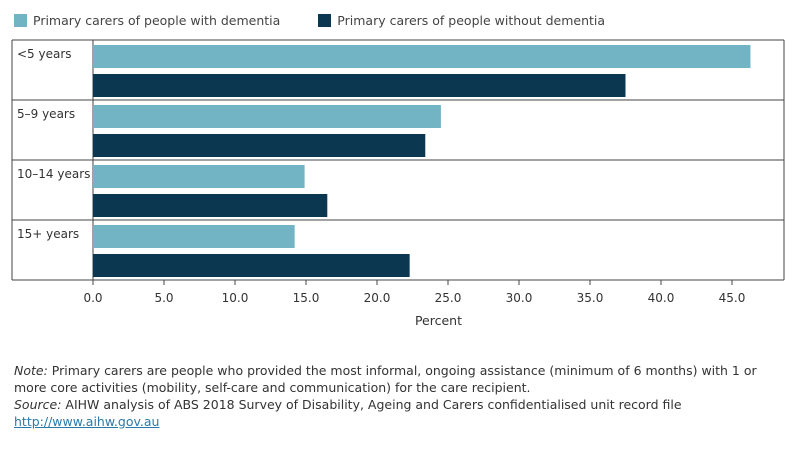 The height and width of the screenshot is (450, 800). Describe the element at coordinates (235, 298) in the screenshot. I see `x-tick-label: 10.0` at that location.